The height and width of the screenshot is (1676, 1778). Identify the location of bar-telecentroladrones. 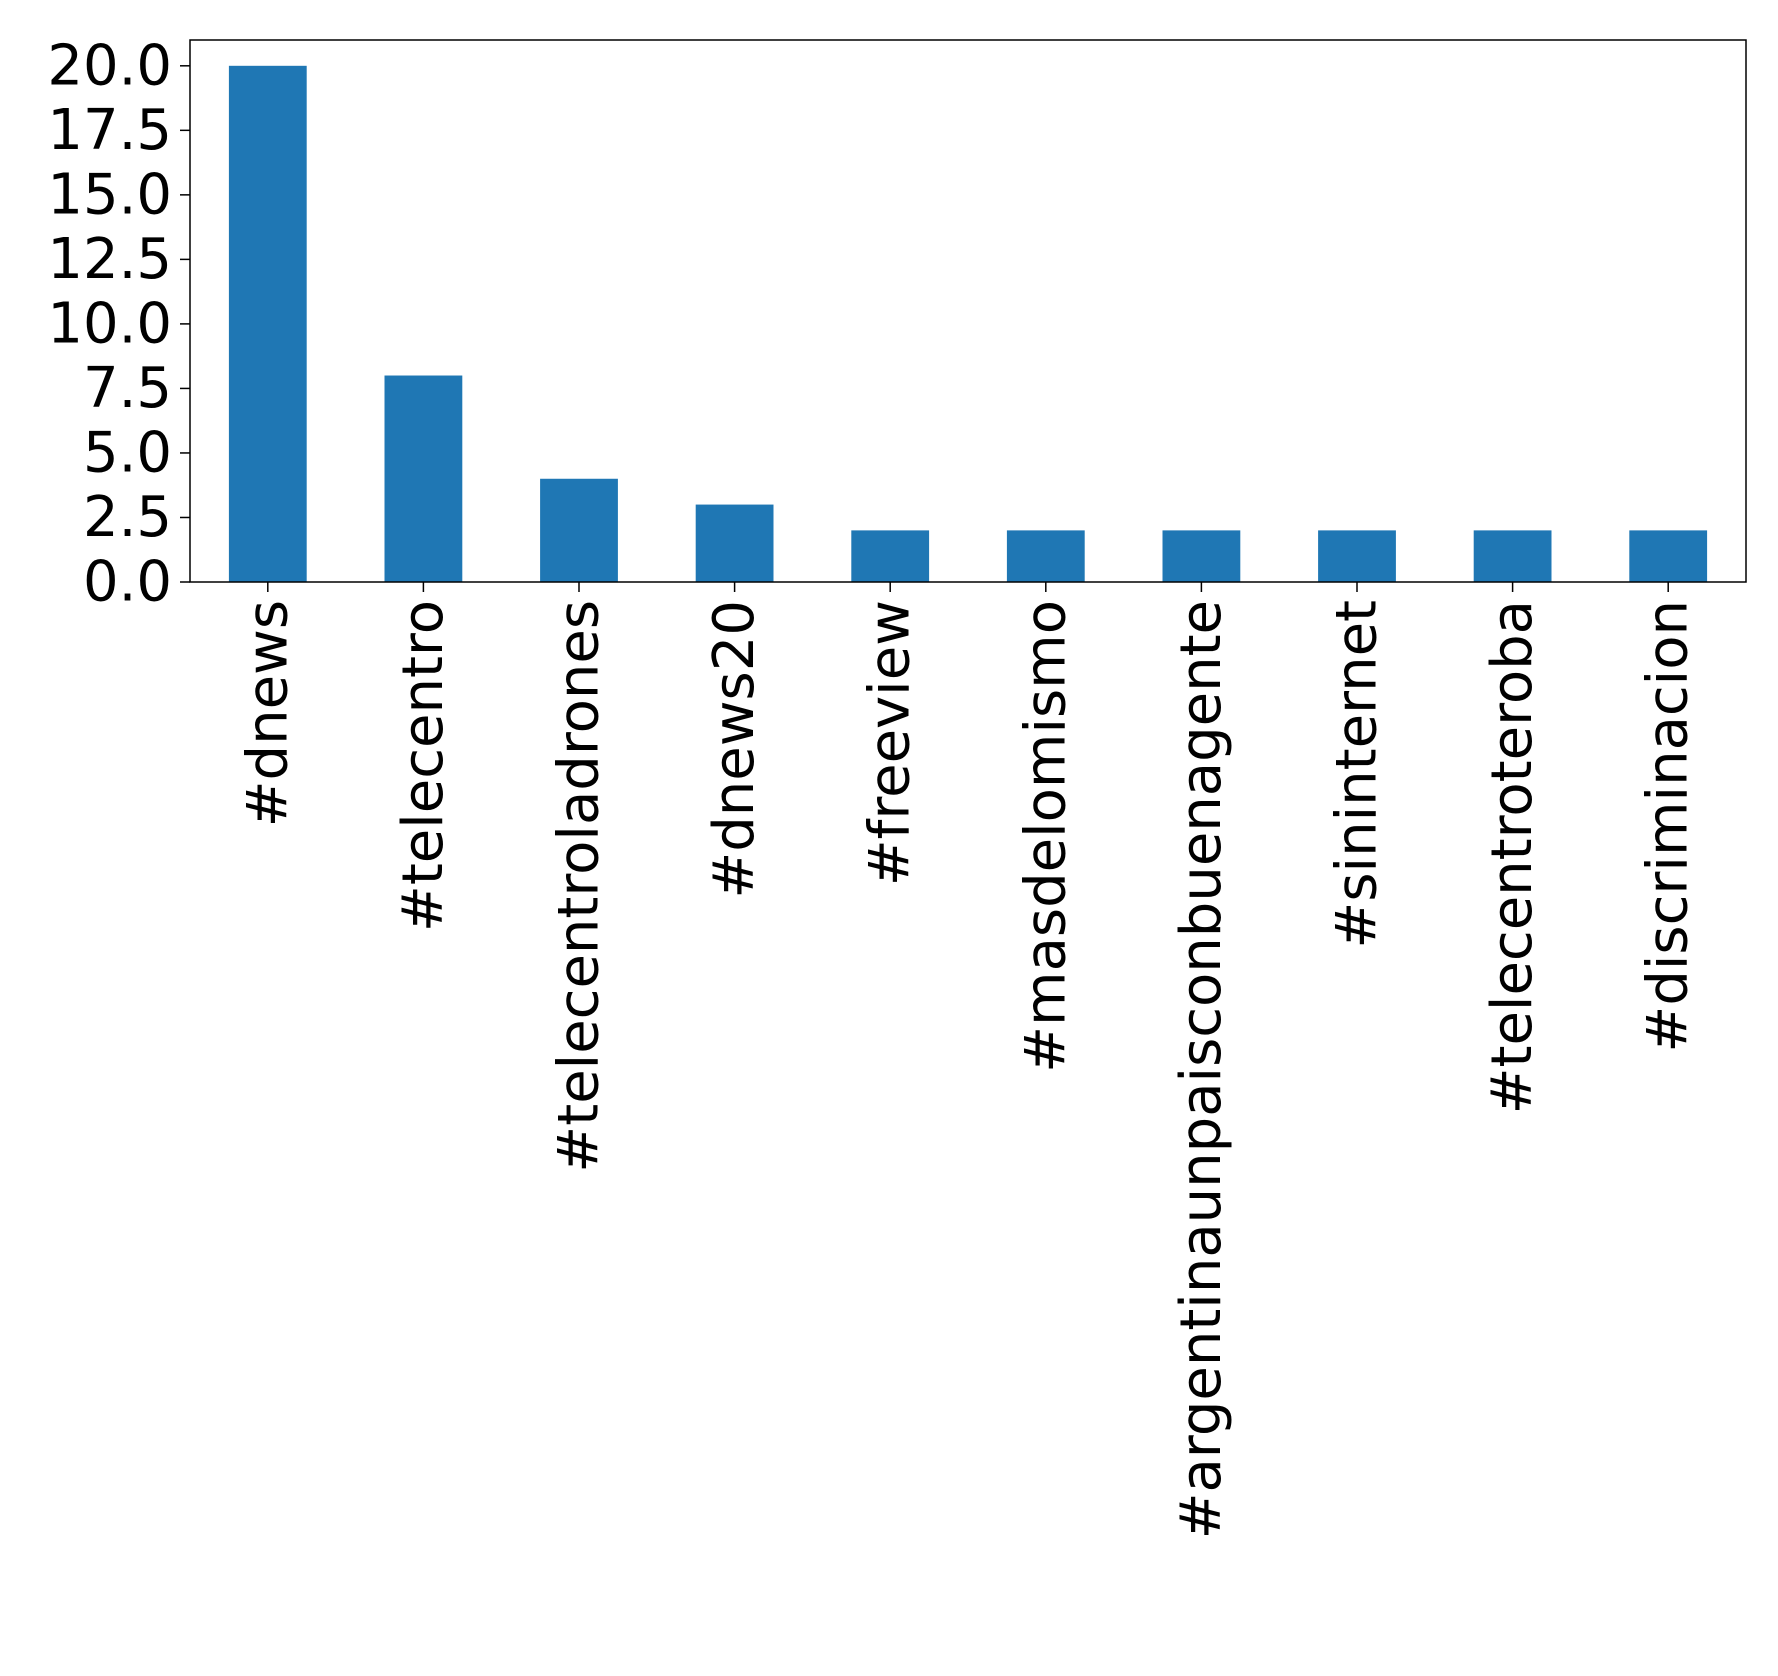
(579, 530).